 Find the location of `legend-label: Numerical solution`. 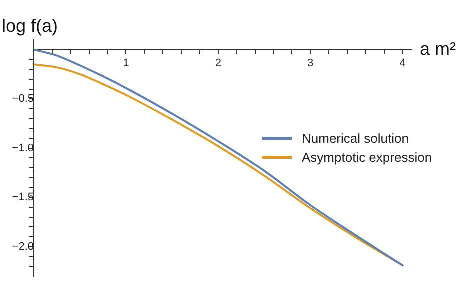

legend-label: Numerical solution is located at coordinates (355, 138).